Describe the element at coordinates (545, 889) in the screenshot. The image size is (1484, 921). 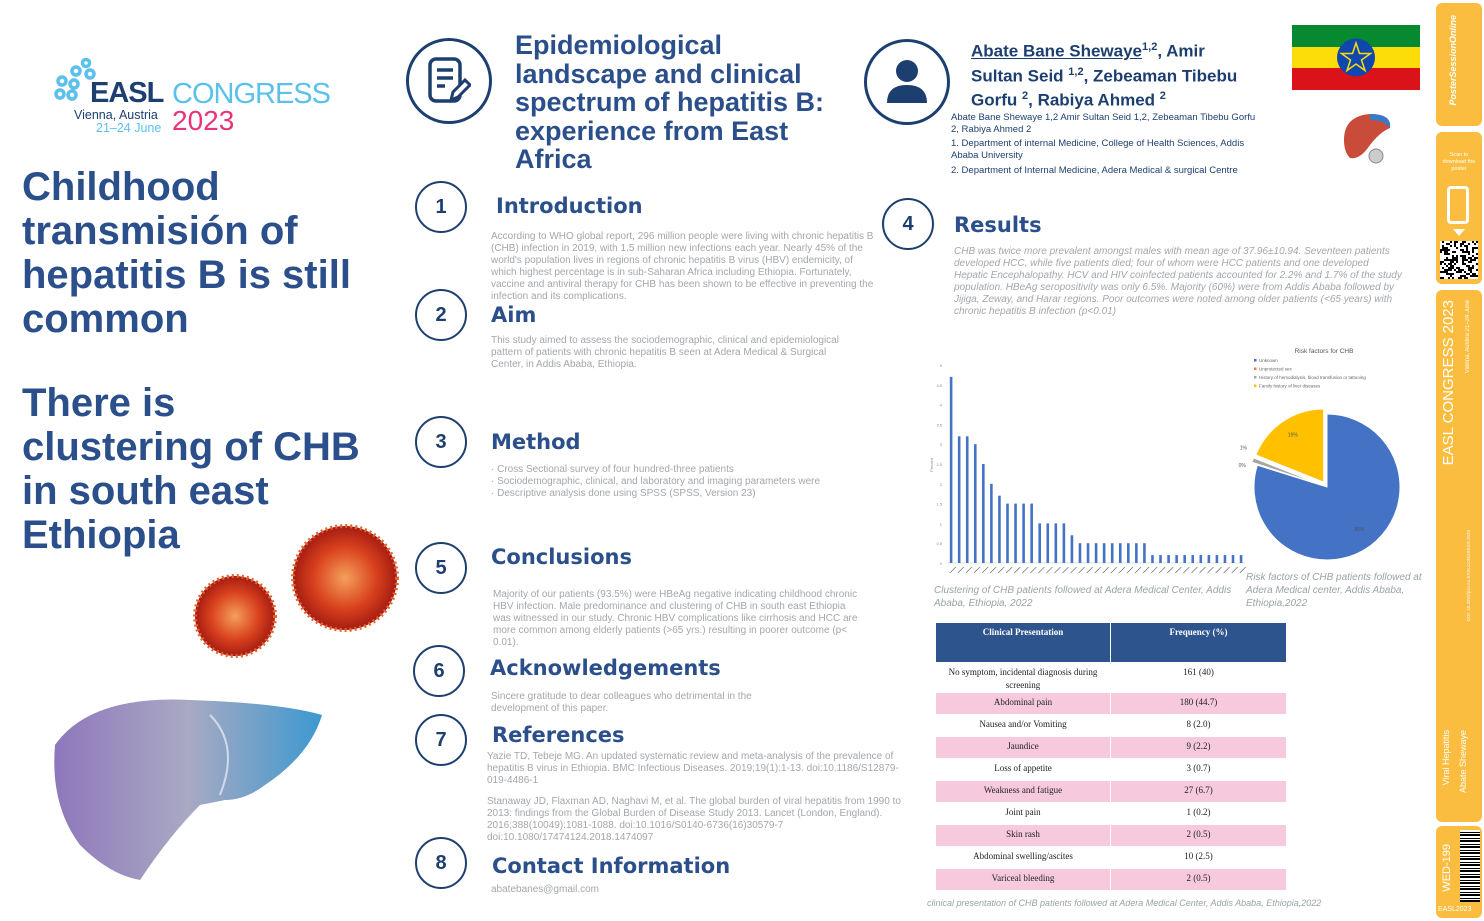
I see `contact-email: abatebanes@gmail.com` at that location.